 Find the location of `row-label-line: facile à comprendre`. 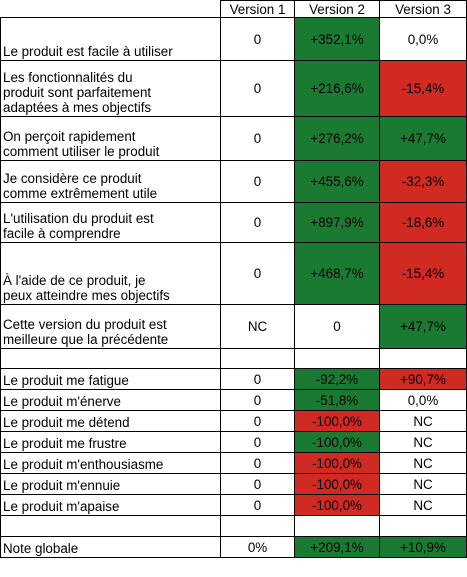

row-label-line: facile à comprendre is located at coordinates (62, 233).